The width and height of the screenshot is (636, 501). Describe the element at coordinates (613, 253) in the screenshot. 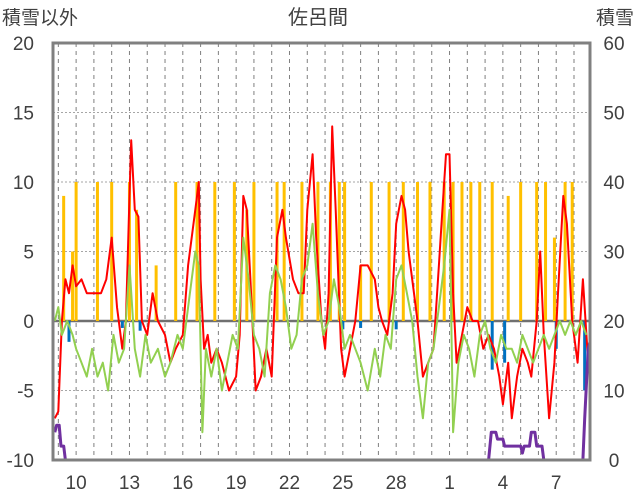

I see `right-tick-label: 30` at that location.